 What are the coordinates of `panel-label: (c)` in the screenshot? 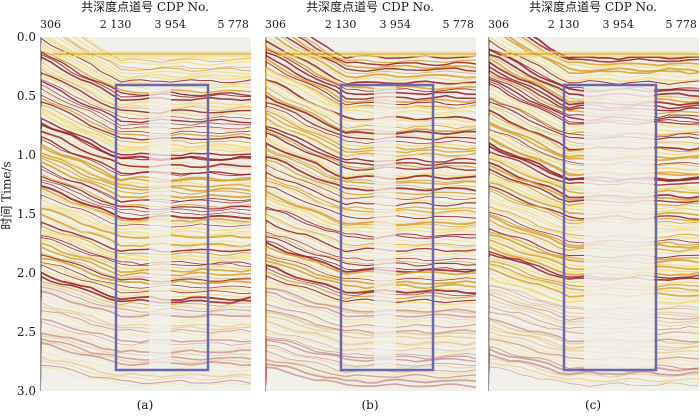 It's located at (593, 405).